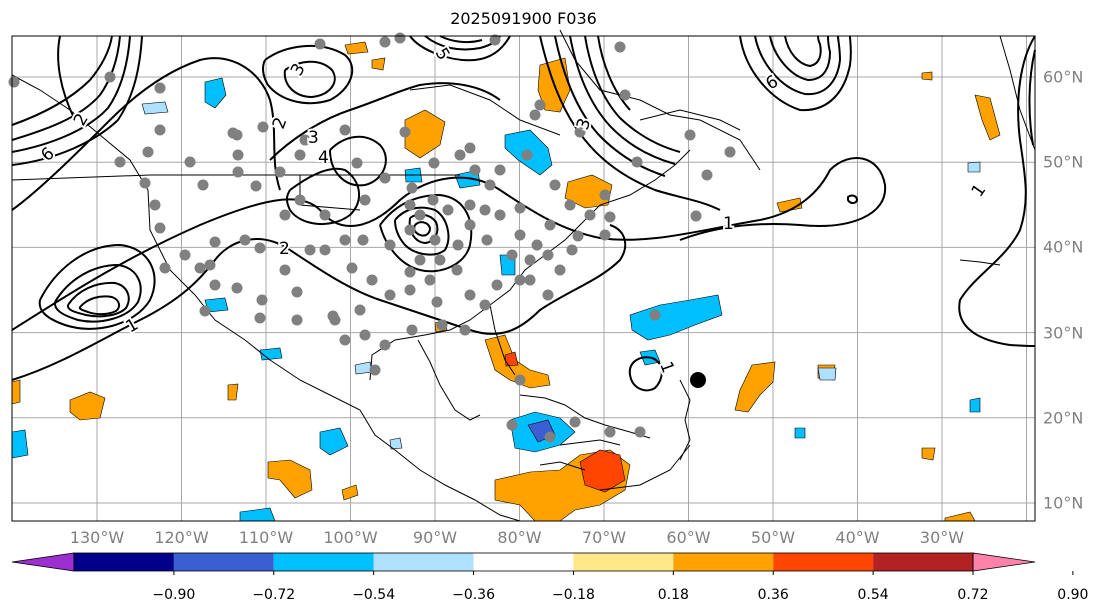 The height and width of the screenshot is (615, 1105). Describe the element at coordinates (323, 158) in the screenshot. I see `contour-label: 4` at that location.